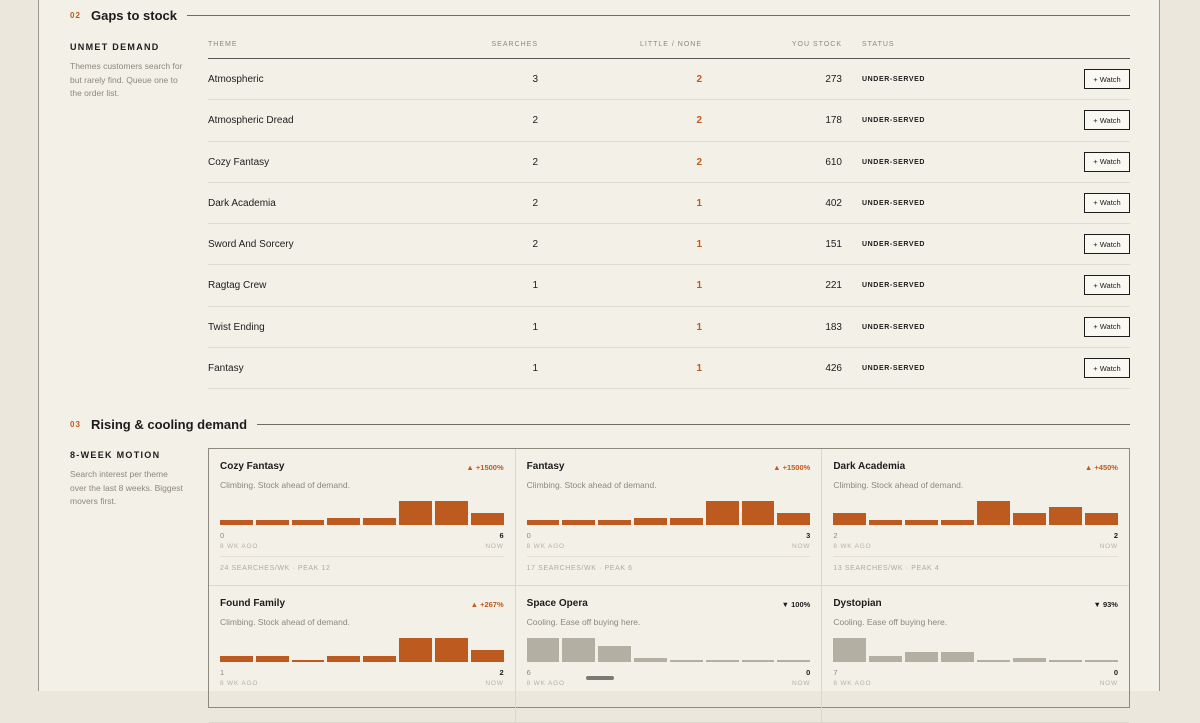 This screenshot has height=723, width=1200. Describe the element at coordinates (75, 424) in the screenshot. I see `section-number: 03` at that location.